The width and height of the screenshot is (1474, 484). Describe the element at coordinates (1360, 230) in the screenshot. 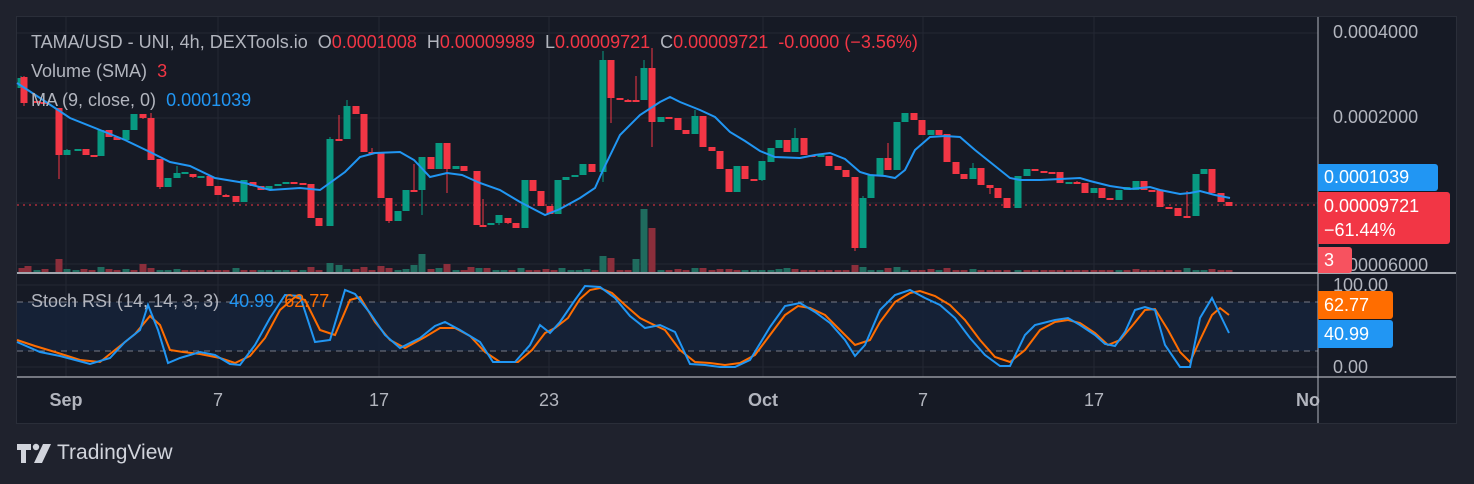

I see `price-change-percent: −61.44%` at that location.